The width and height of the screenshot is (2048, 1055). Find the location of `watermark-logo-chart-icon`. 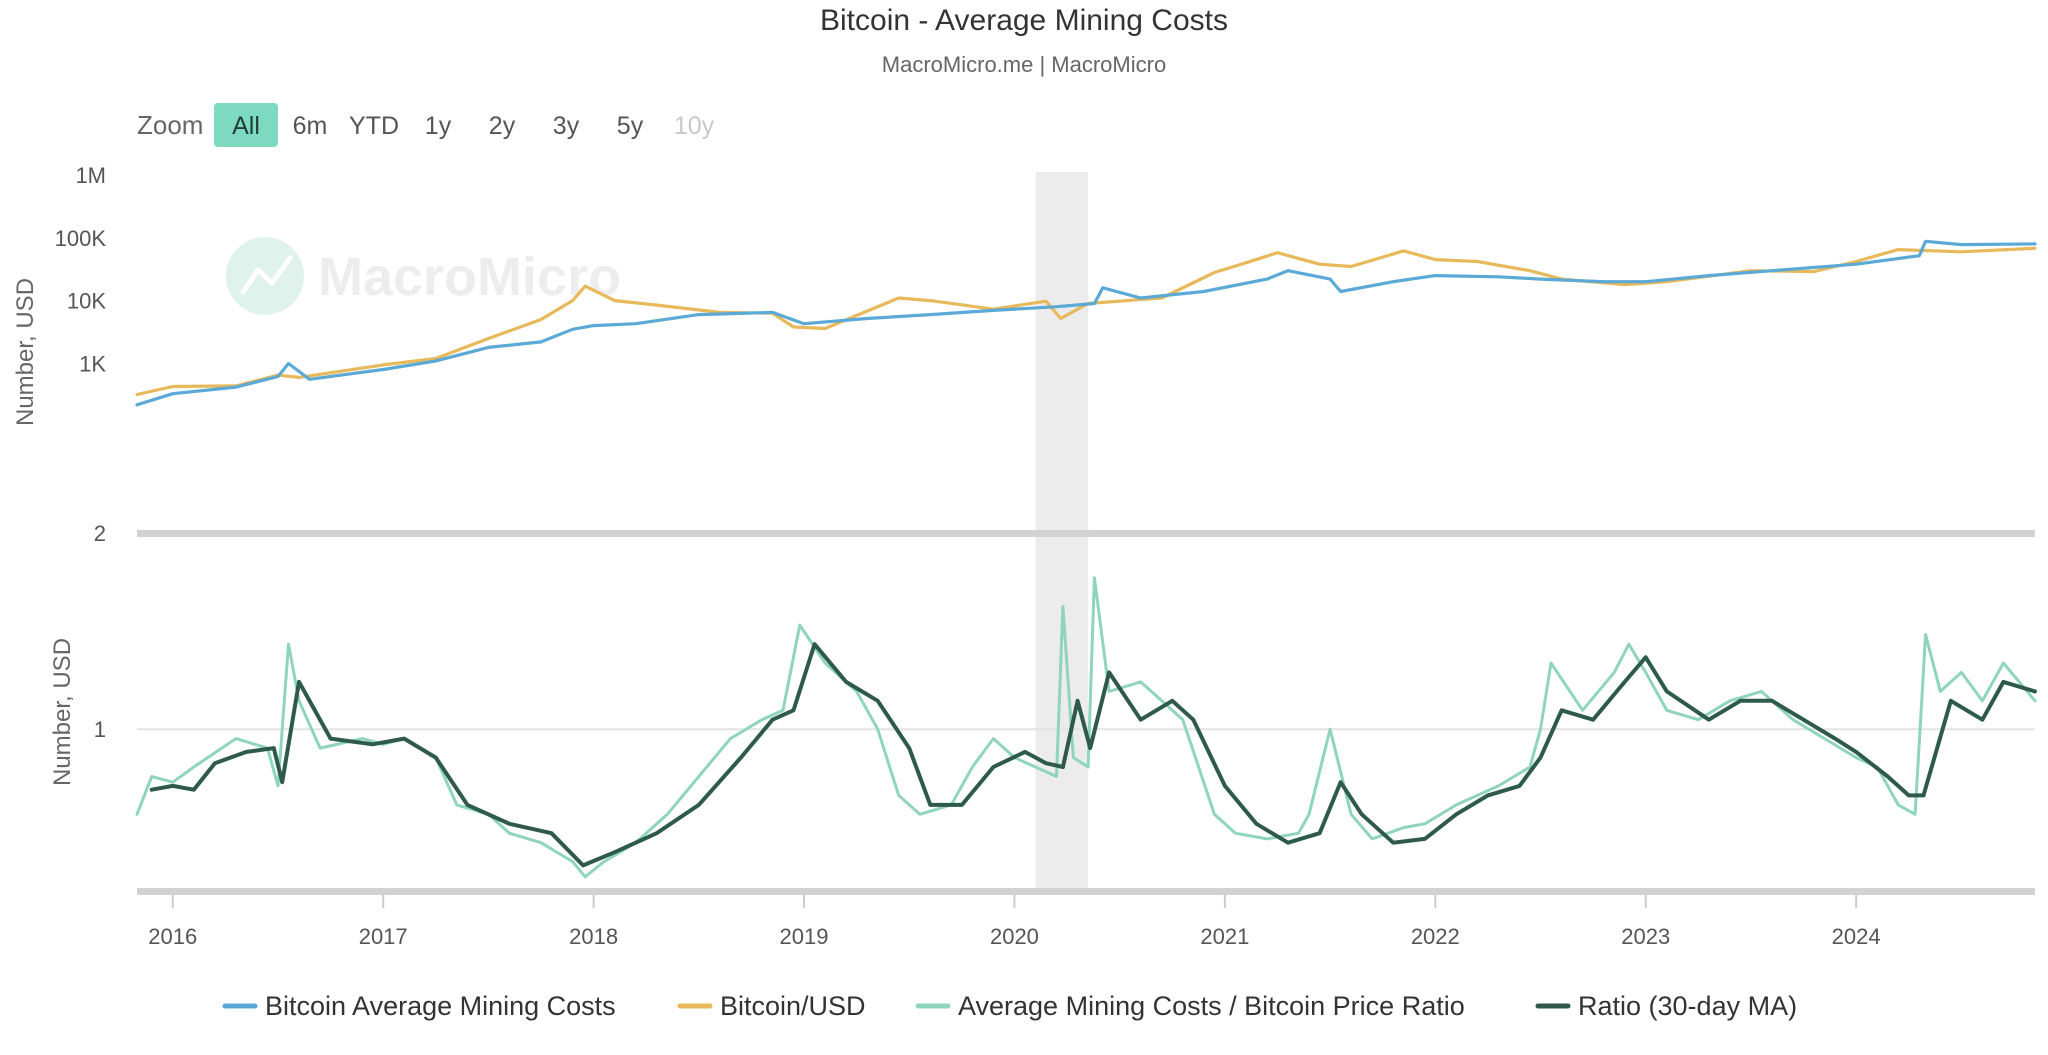

watermark-logo-chart-icon is located at coordinates (266, 275).